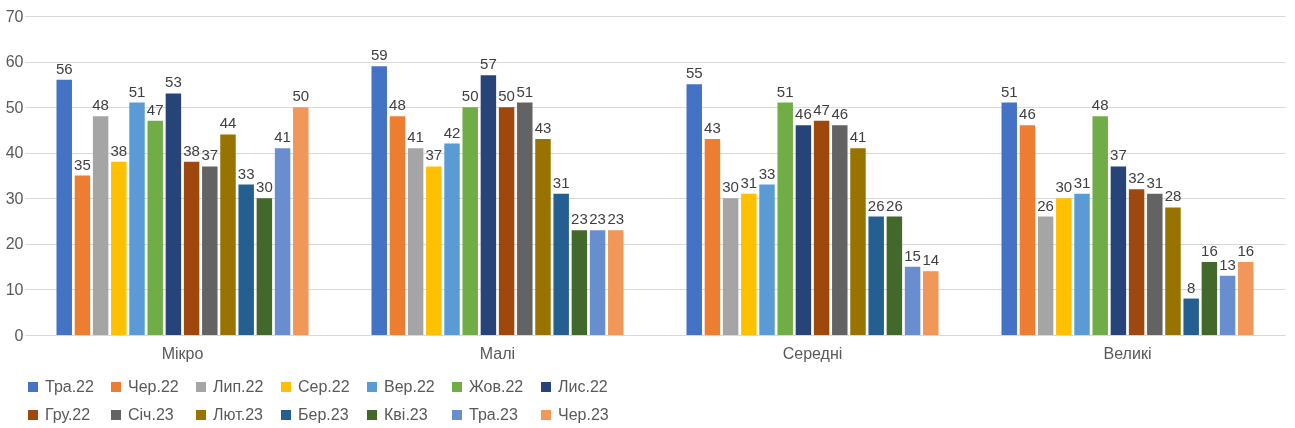 The height and width of the screenshot is (428, 1295). I want to click on legend-label: Лип.22, so click(238, 386).